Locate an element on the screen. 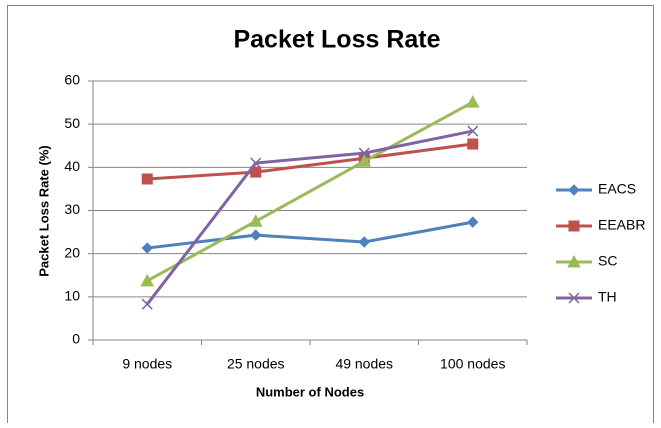 The image size is (661, 428). legend-label: TH is located at coordinates (607, 297).